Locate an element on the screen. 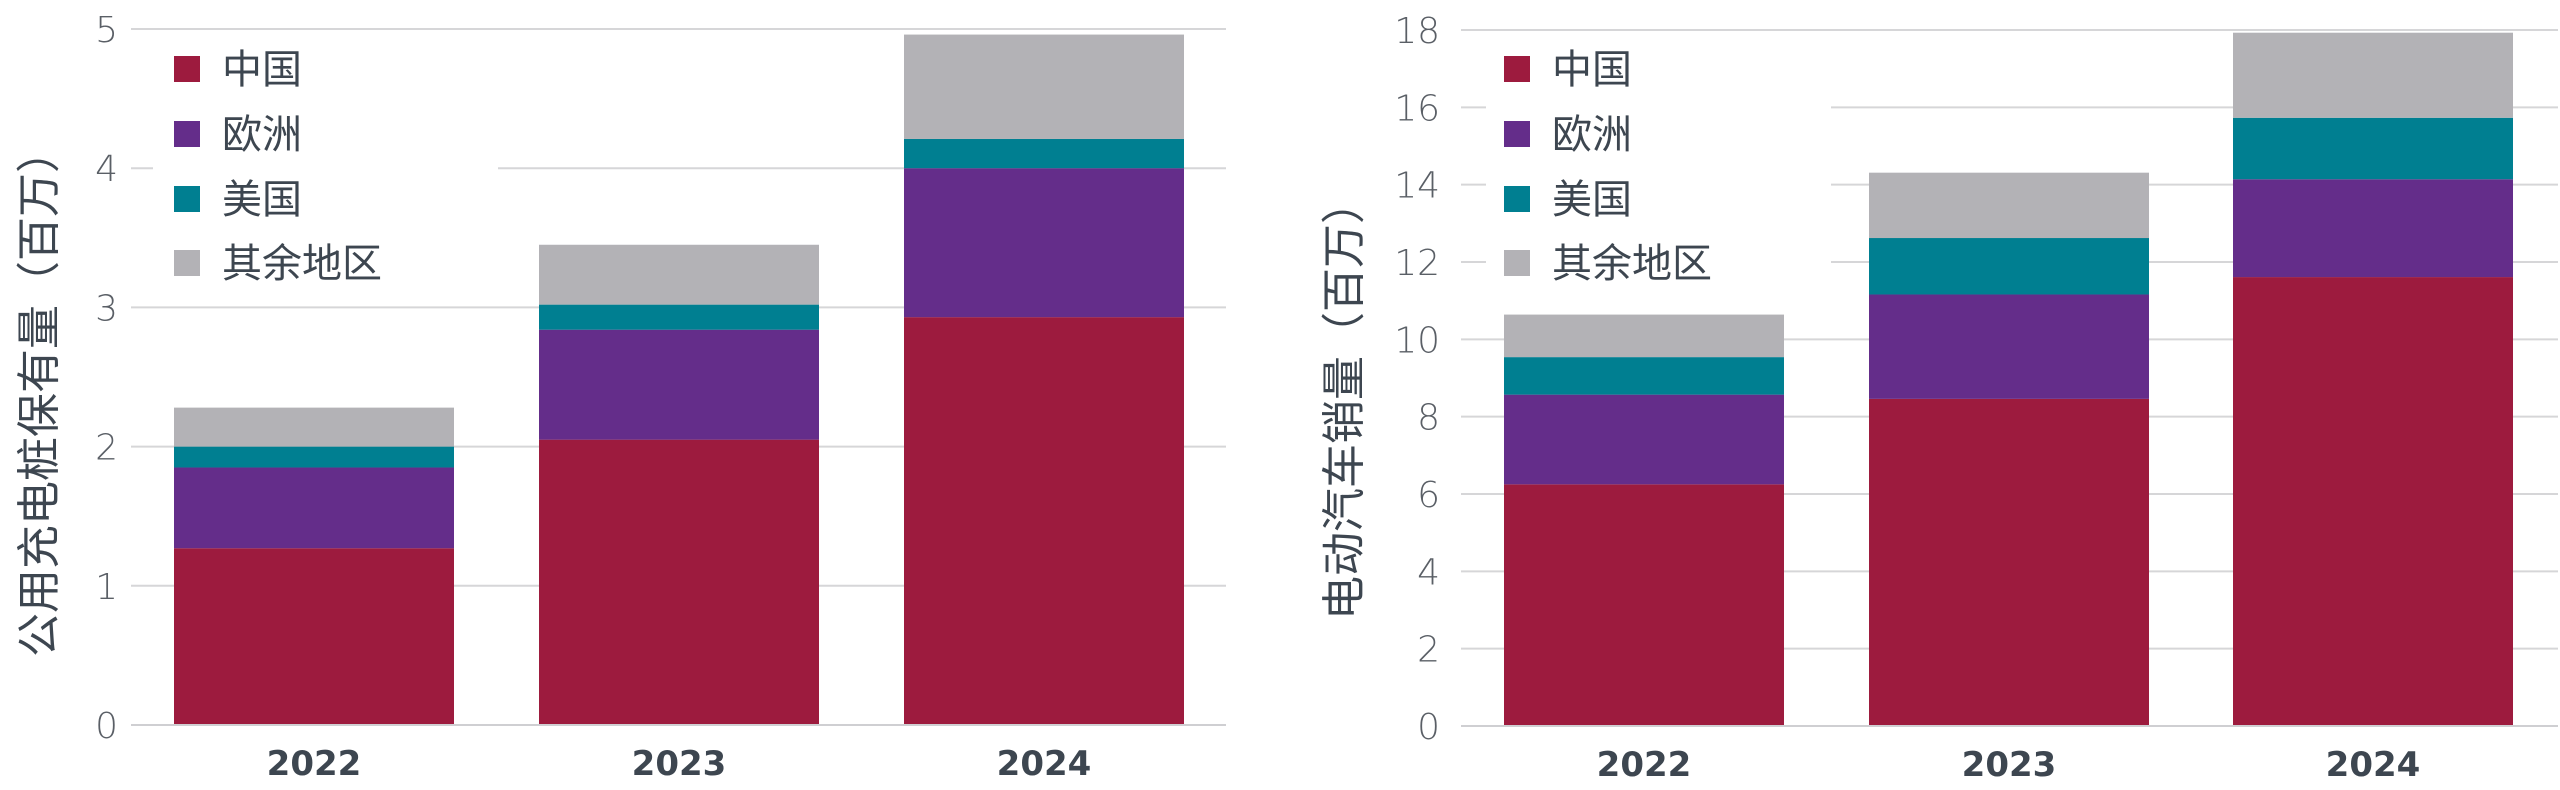  y-tick-label: 6 is located at coordinates (1428, 495).